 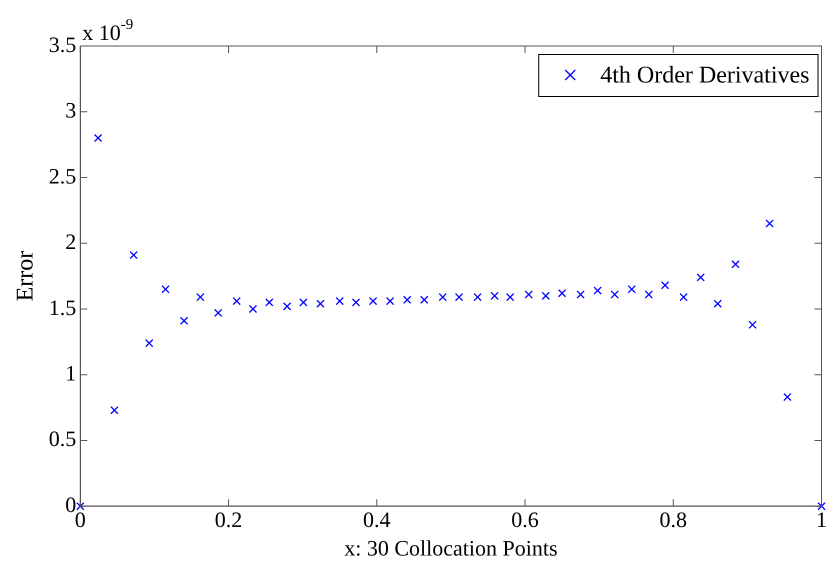 What do you see at coordinates (705, 75) in the screenshot?
I see `legend-label: 4th Order Derivatives` at bounding box center [705, 75].